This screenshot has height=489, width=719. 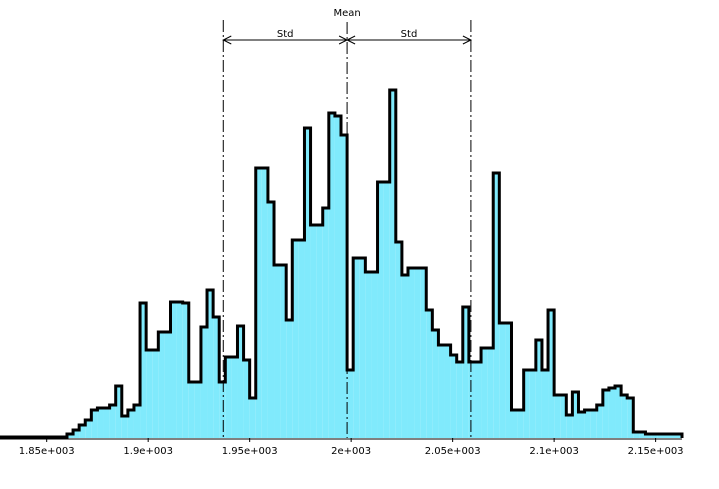 I want to click on x-tick-label: 2e+003, so click(x=351, y=451).